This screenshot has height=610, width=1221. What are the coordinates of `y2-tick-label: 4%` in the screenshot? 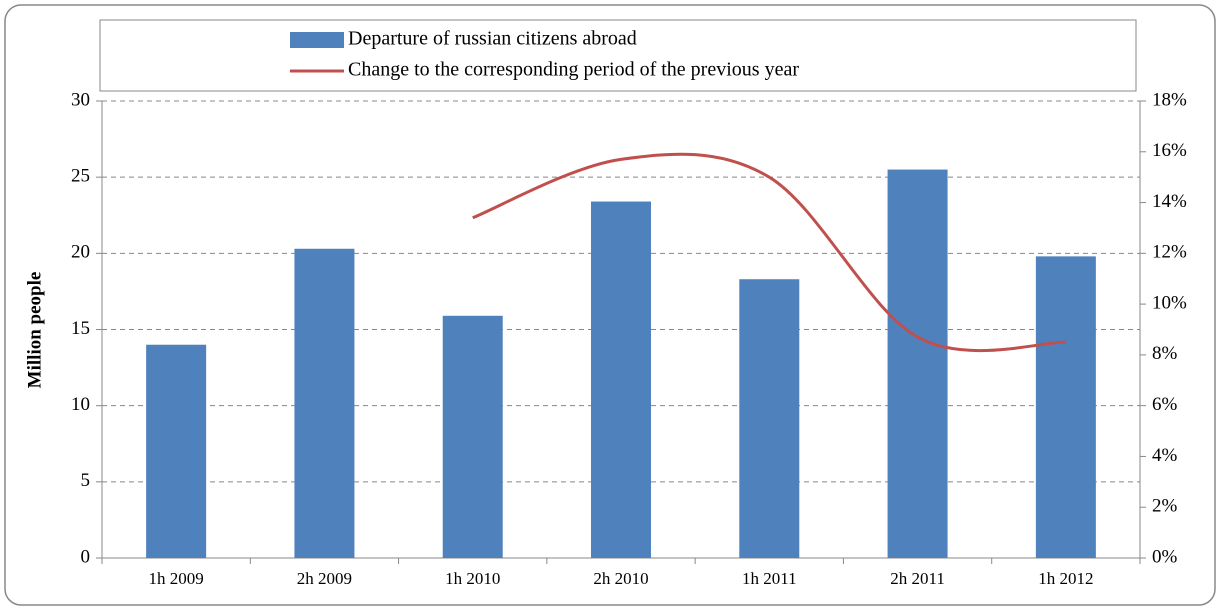 It's located at (1165, 455).